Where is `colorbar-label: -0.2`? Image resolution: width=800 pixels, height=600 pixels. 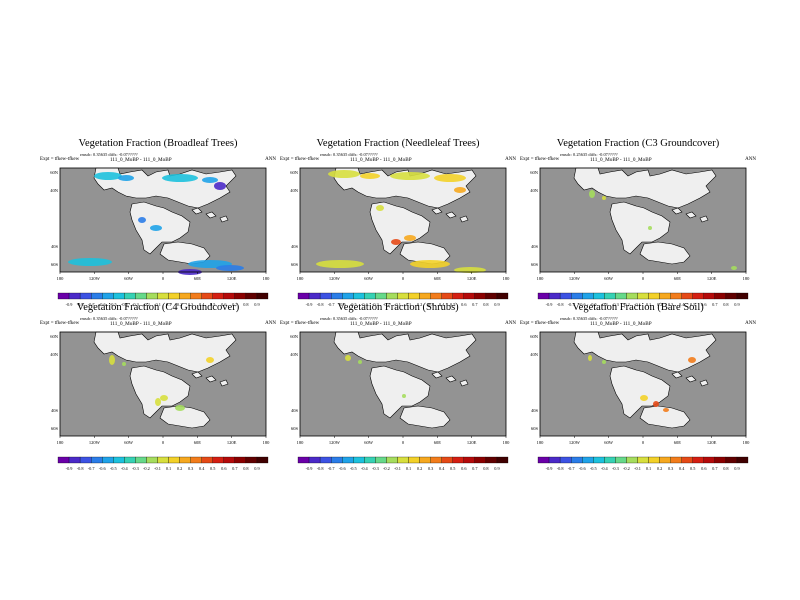
colorbar-label: -0.2 is located at coordinates (146, 468).